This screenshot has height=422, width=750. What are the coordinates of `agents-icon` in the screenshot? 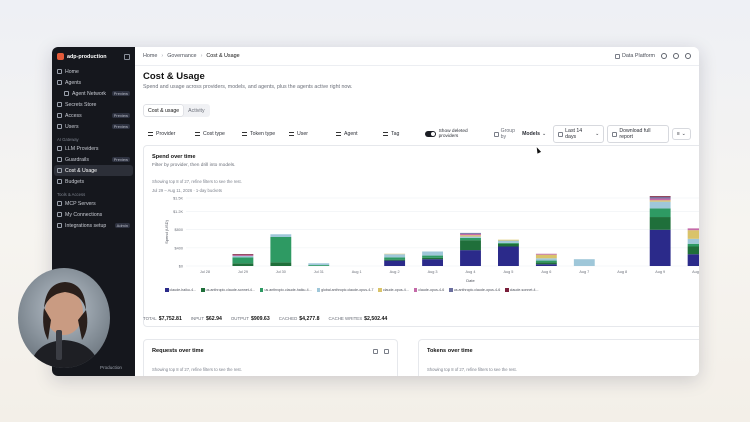 It's located at (59, 82).